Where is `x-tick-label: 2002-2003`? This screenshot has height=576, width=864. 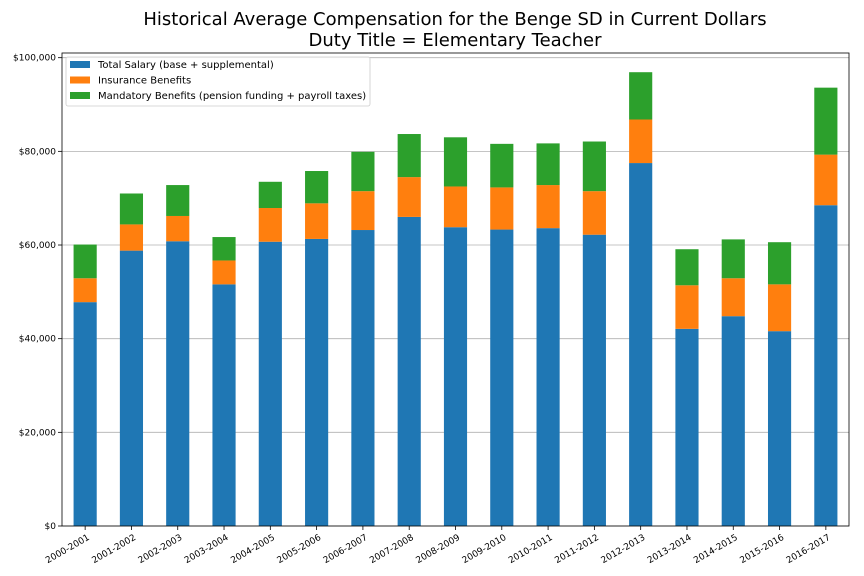 x-tick-label: 2002-2003 is located at coordinates (160, 549).